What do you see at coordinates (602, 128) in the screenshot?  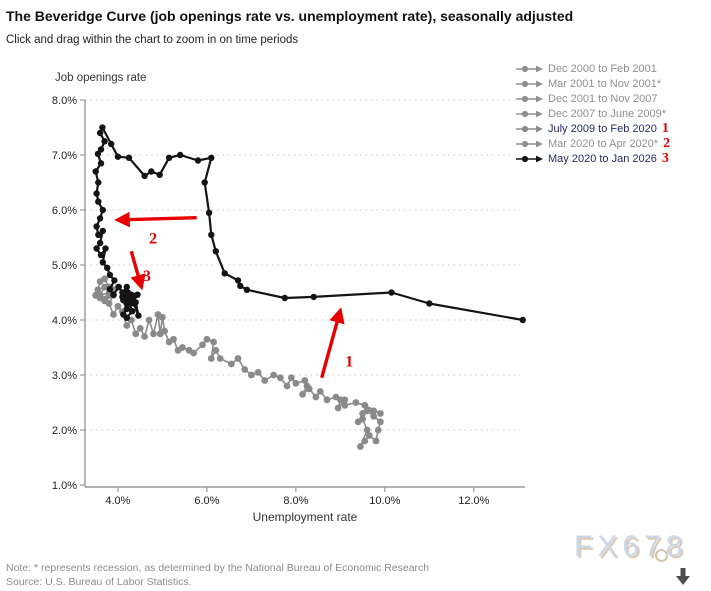 I see `legend-item-label: July 2009 to Feb 2020` at bounding box center [602, 128].